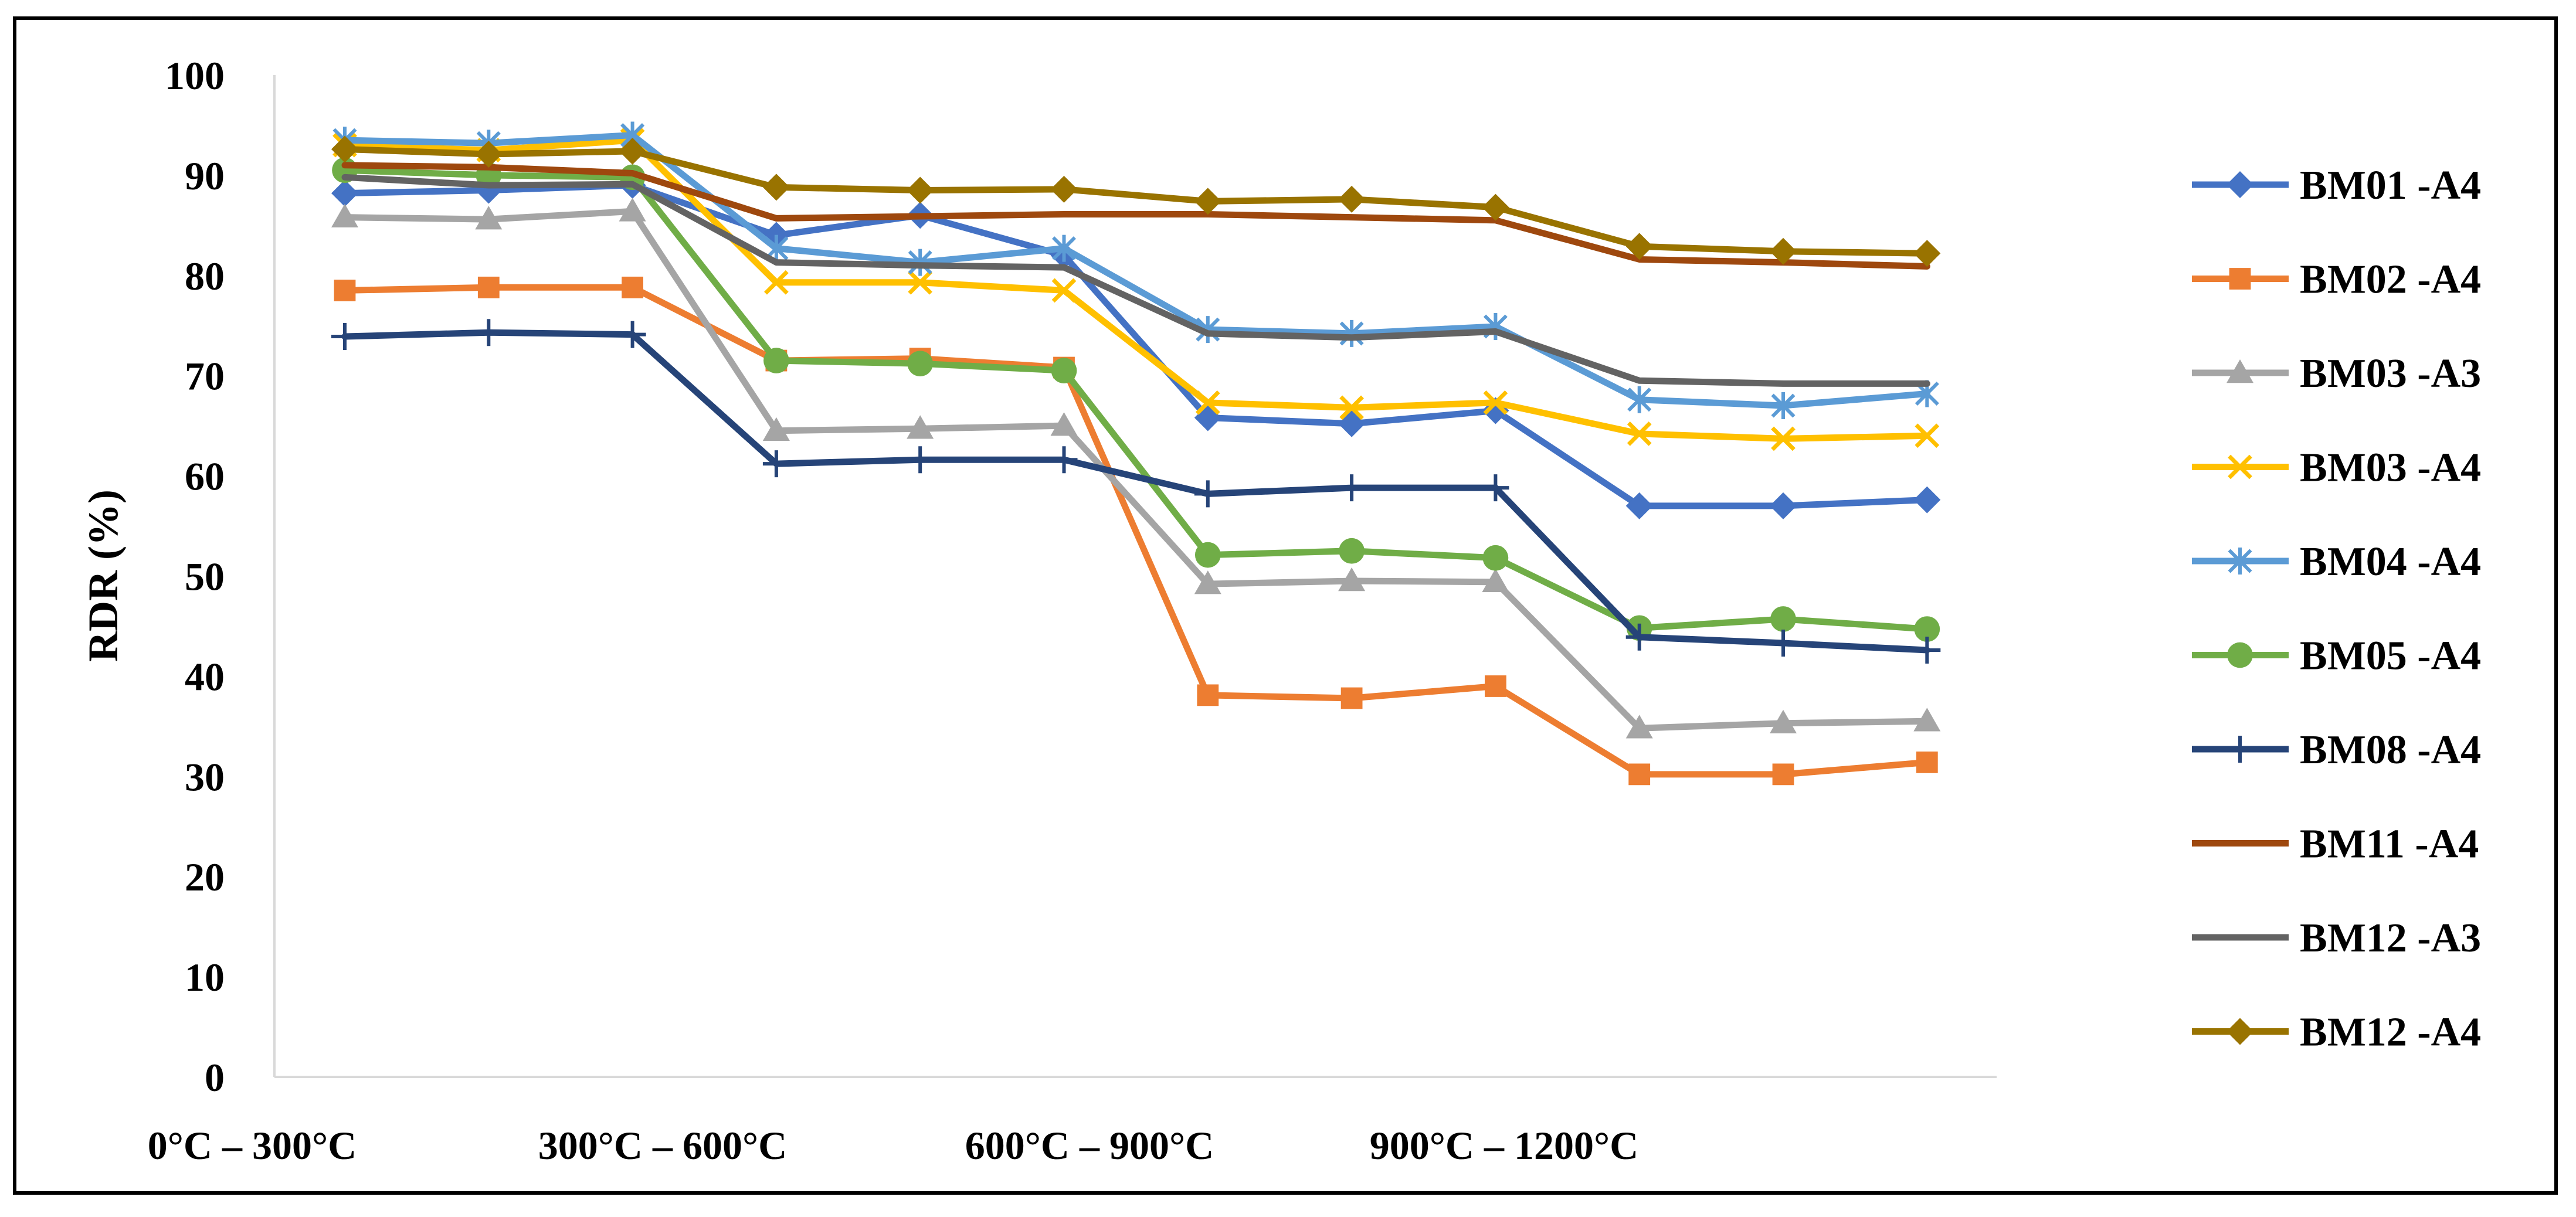  I want to click on y-tick-label: 50, so click(205, 577).